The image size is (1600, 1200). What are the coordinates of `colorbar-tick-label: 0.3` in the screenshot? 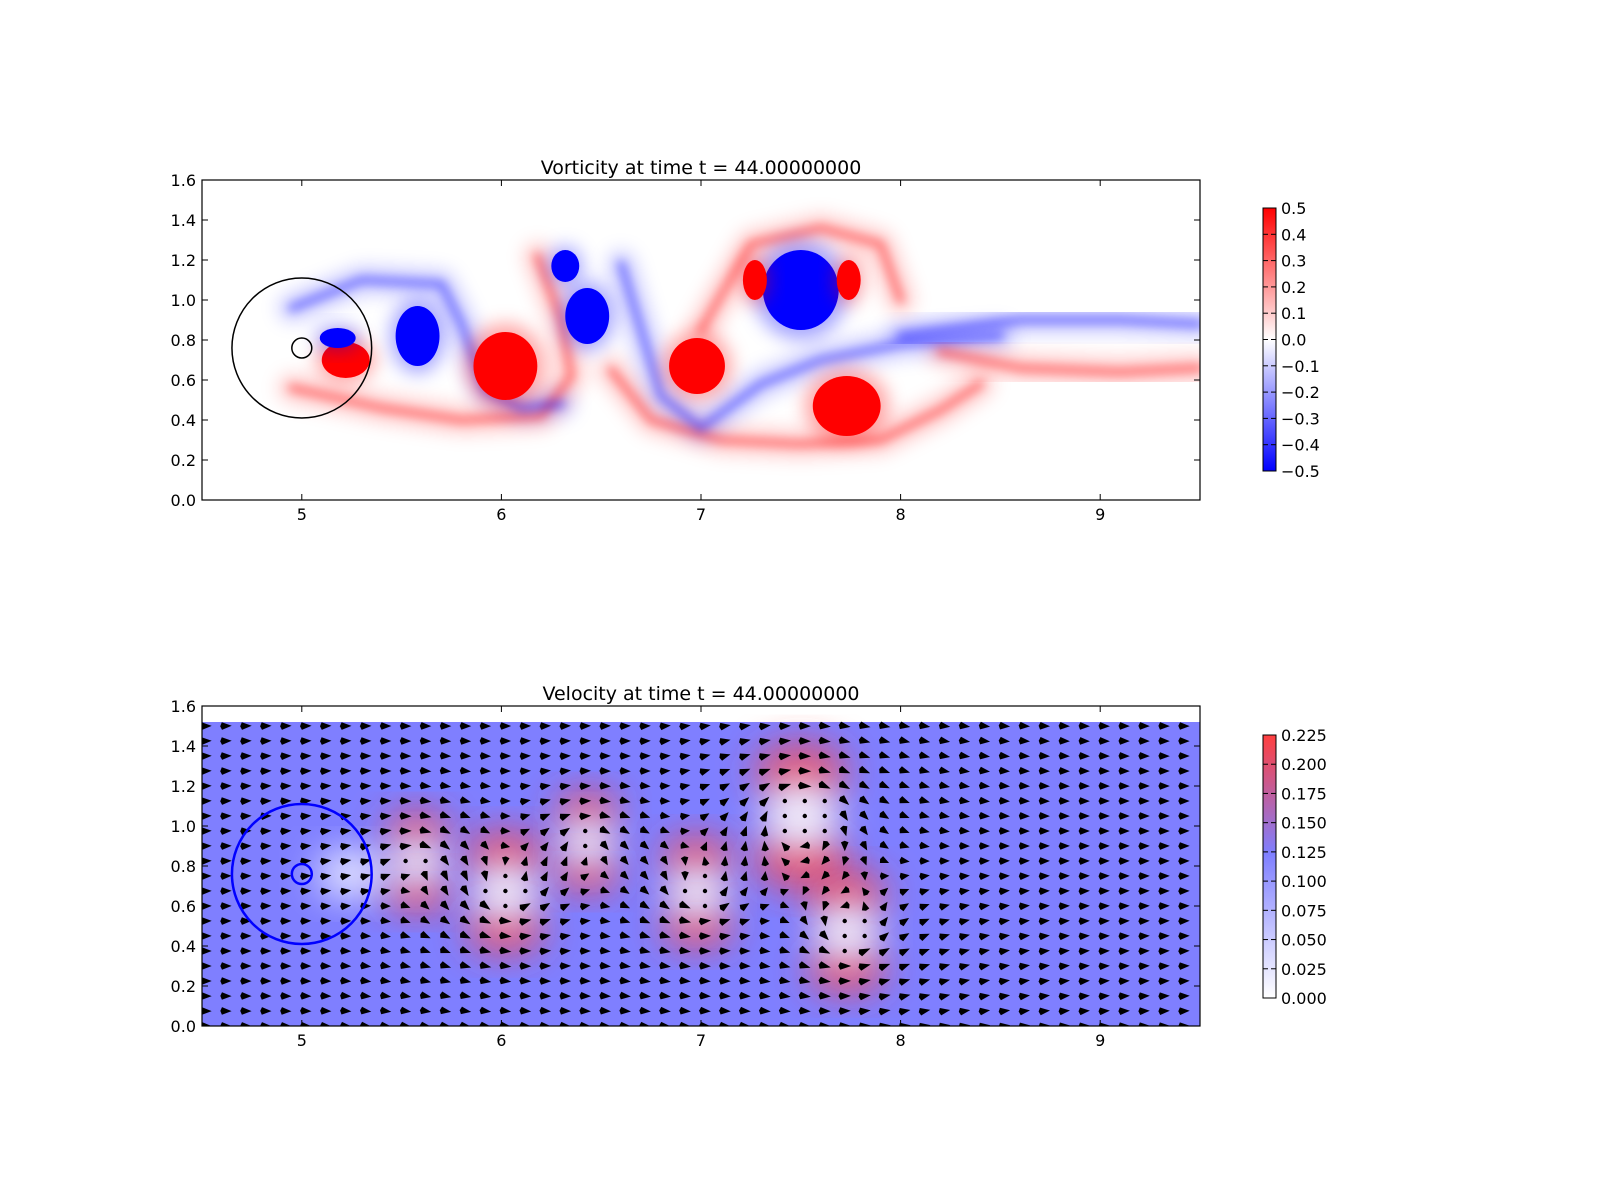 It's located at (1293, 261).